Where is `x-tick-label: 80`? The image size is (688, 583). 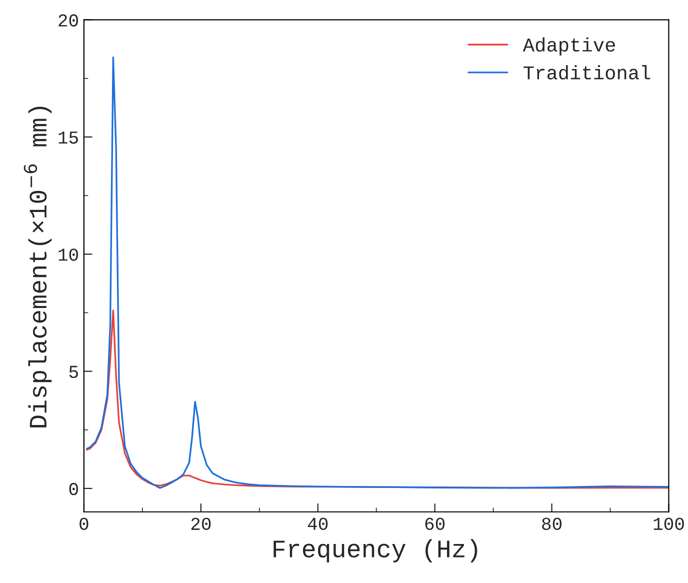 x-tick-label: 80 is located at coordinates (552, 524).